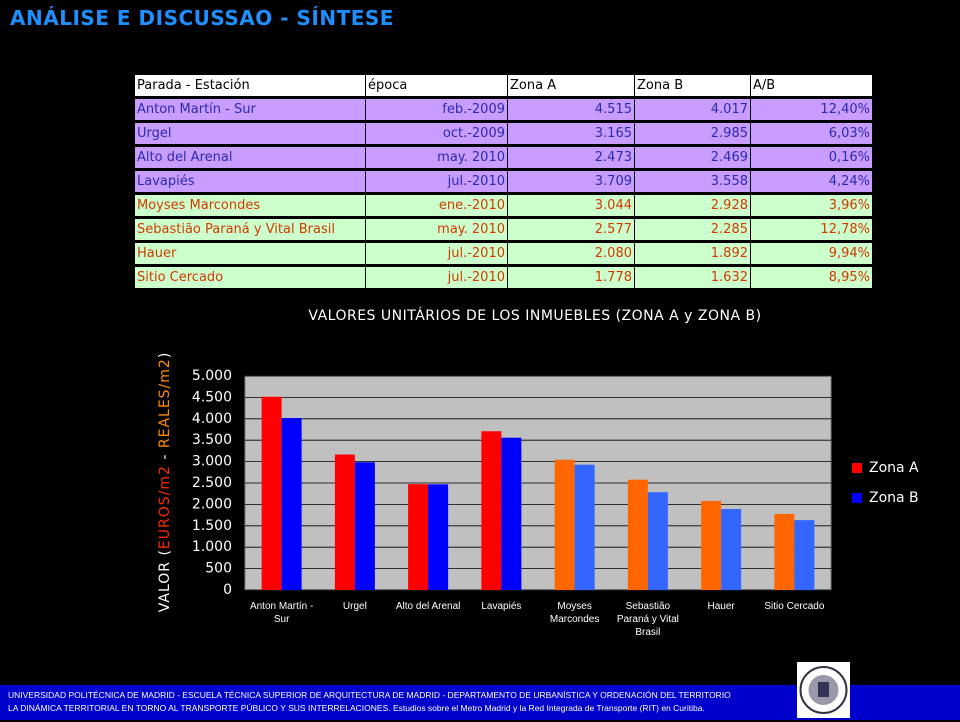 This screenshot has height=722, width=960. I want to click on table-row: Moyses Marcondes ene.-2010 3.044 2.928 3,96%, so click(503, 205).